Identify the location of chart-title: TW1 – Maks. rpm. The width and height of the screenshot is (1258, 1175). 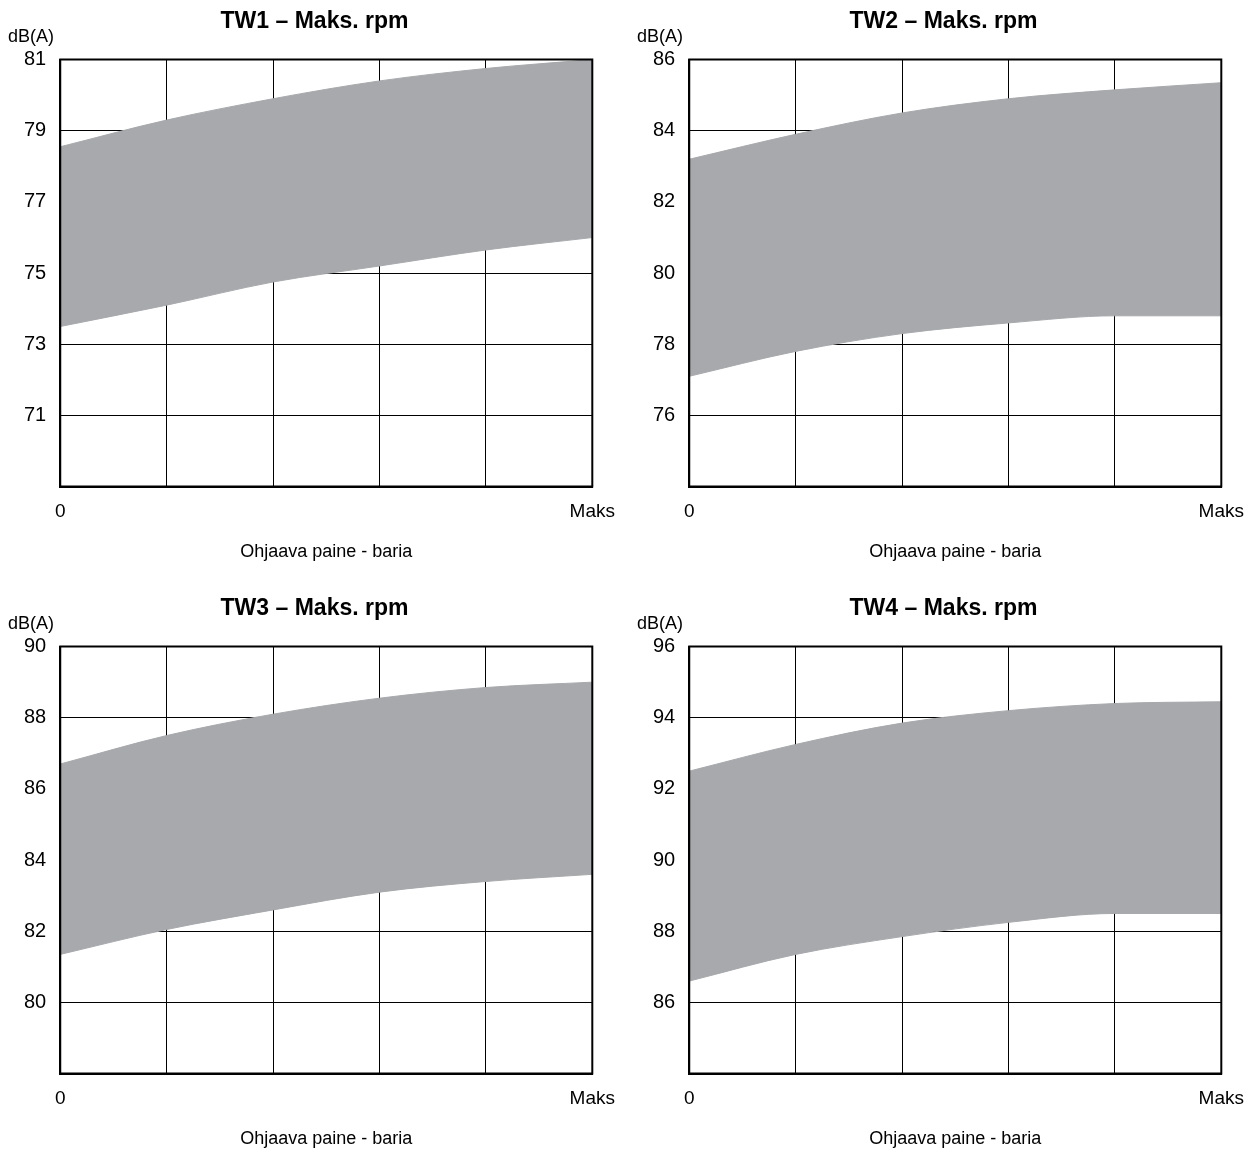
(314, 20).